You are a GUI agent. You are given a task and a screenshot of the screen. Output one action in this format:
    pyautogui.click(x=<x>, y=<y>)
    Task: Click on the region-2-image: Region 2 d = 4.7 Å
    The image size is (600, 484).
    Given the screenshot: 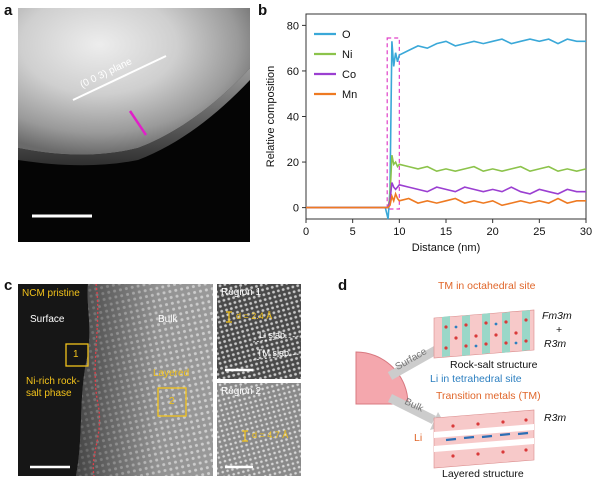 What is the action you would take?
    pyautogui.click(x=259, y=429)
    